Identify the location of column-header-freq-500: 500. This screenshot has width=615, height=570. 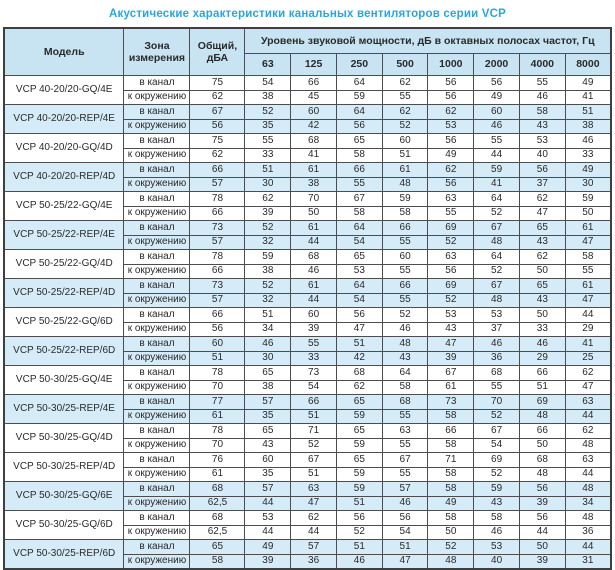
(405, 64).